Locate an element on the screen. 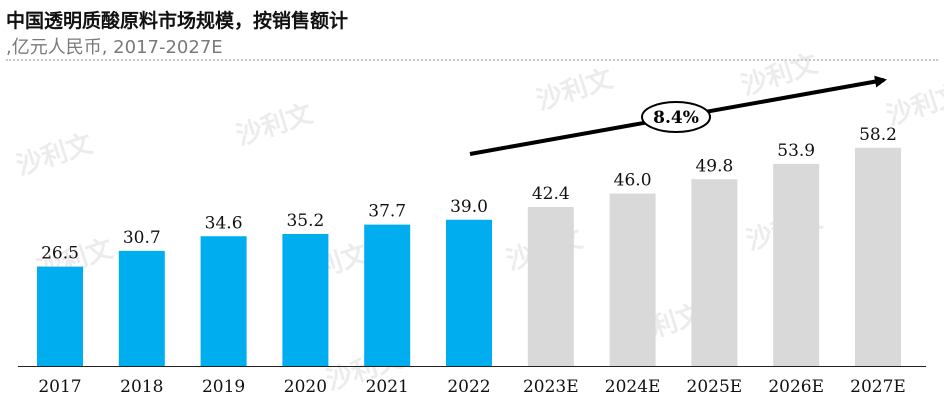  cagr-badge is located at coordinates (676, 117).